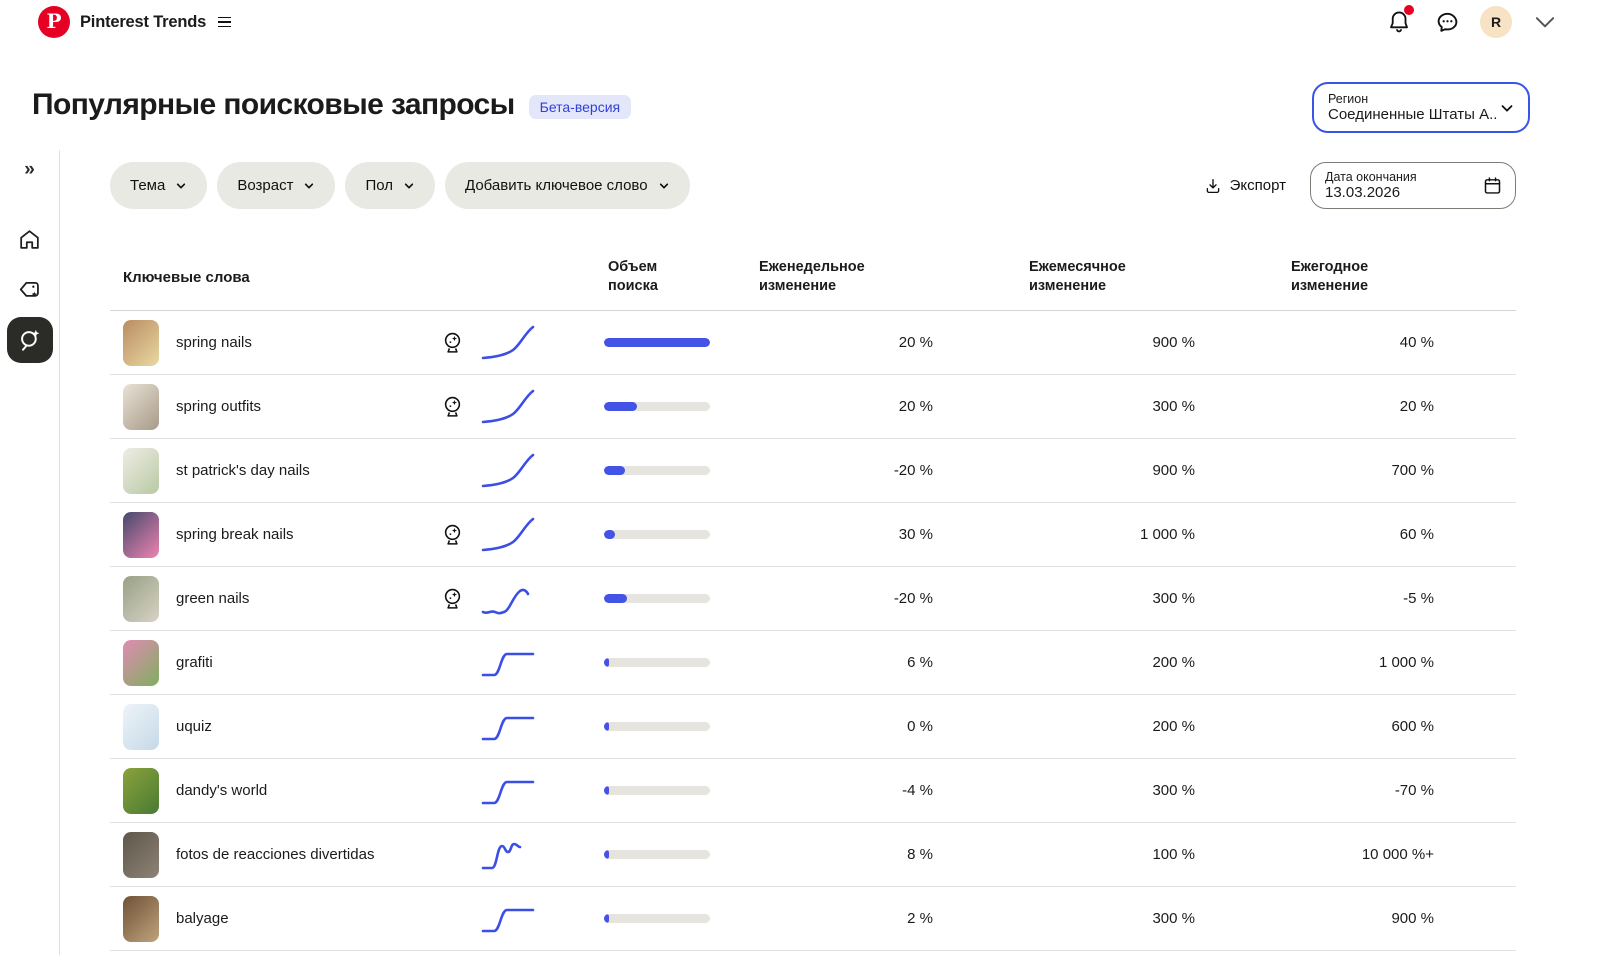 The height and width of the screenshot is (955, 1600). I want to click on top-bar: P Pinterest Trends R, so click(800, 22).